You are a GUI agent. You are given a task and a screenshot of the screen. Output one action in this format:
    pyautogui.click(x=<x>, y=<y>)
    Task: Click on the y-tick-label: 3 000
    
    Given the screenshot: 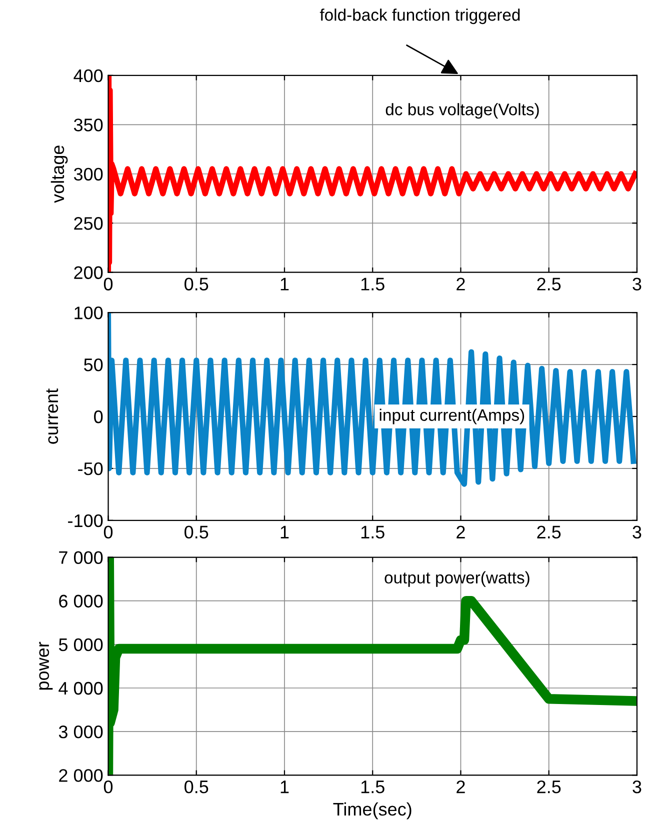 What is the action you would take?
    pyautogui.click(x=80, y=732)
    